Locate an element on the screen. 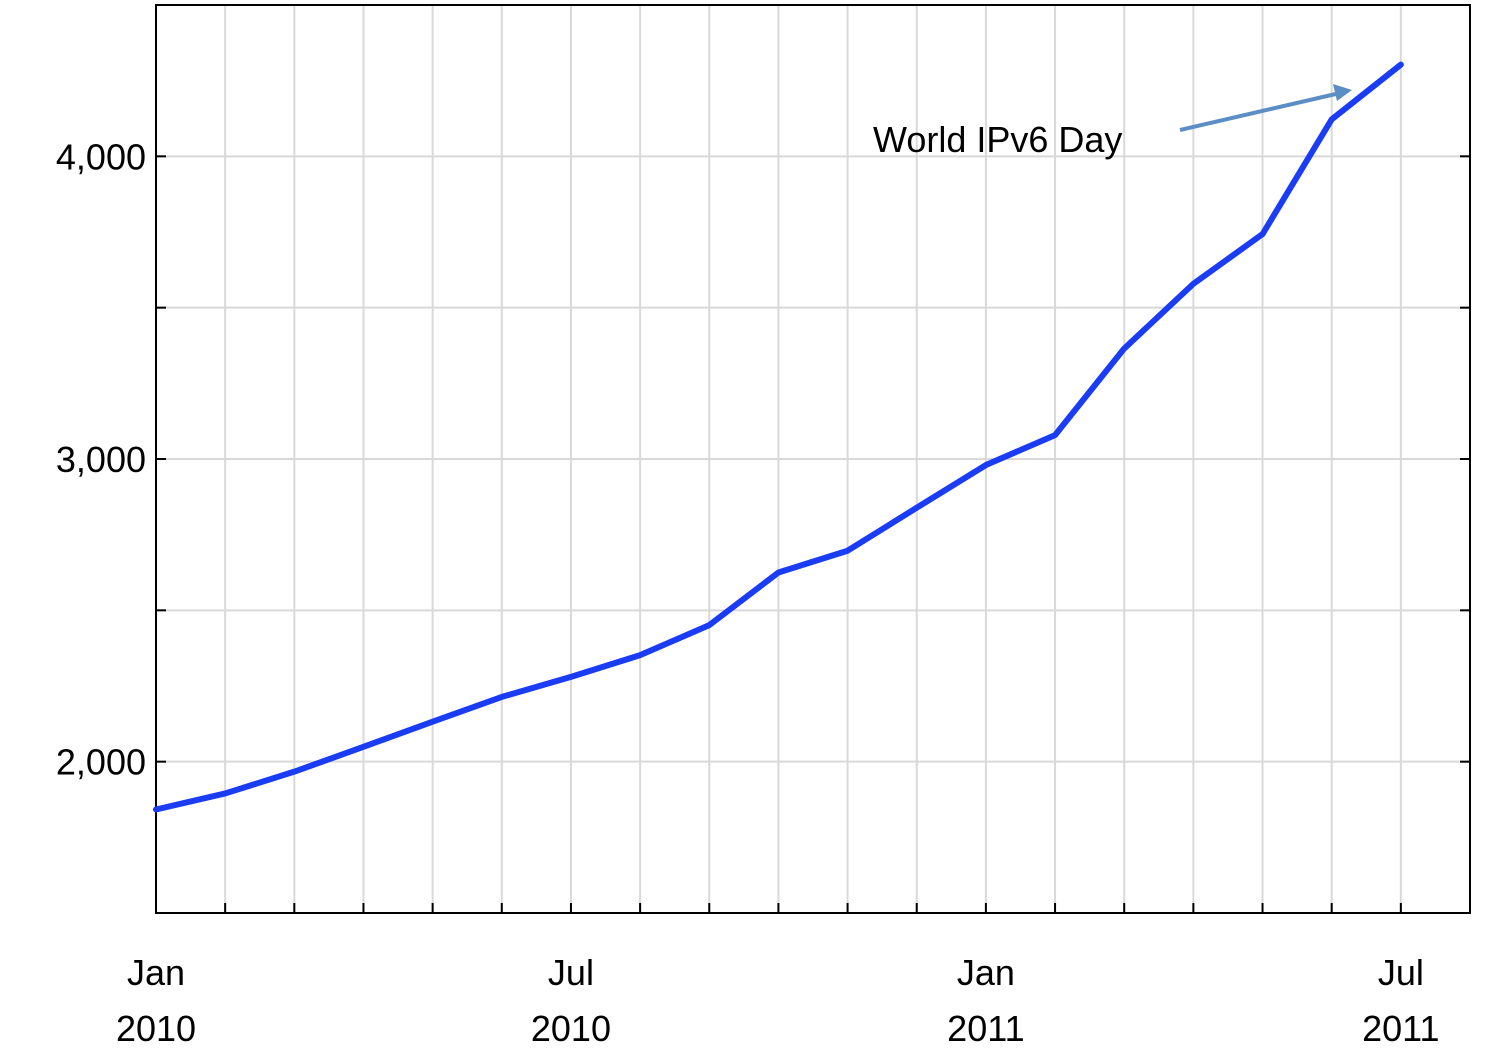  y-tick-label: 3,000 is located at coordinates (101, 459).